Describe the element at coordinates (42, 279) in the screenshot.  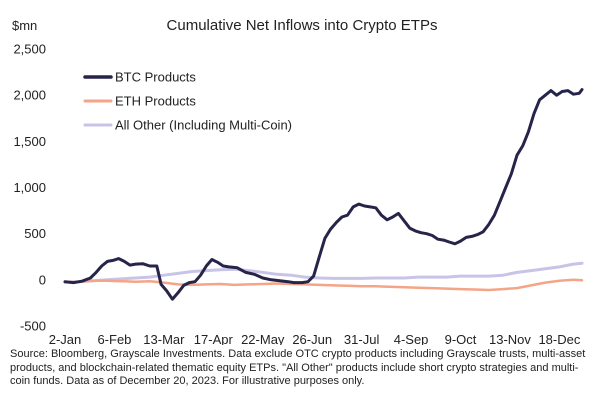
I see `y-tick-label: 0` at that location.